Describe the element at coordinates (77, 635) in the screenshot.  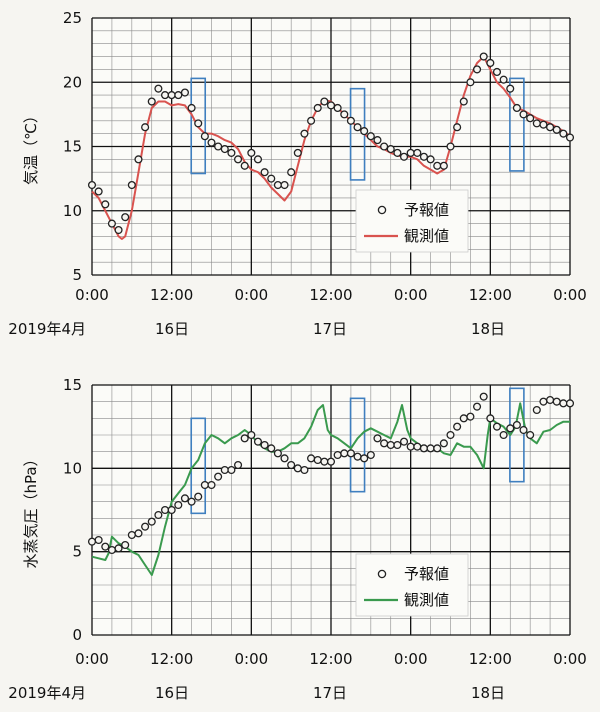
I see `y-tick-label: 0` at that location.